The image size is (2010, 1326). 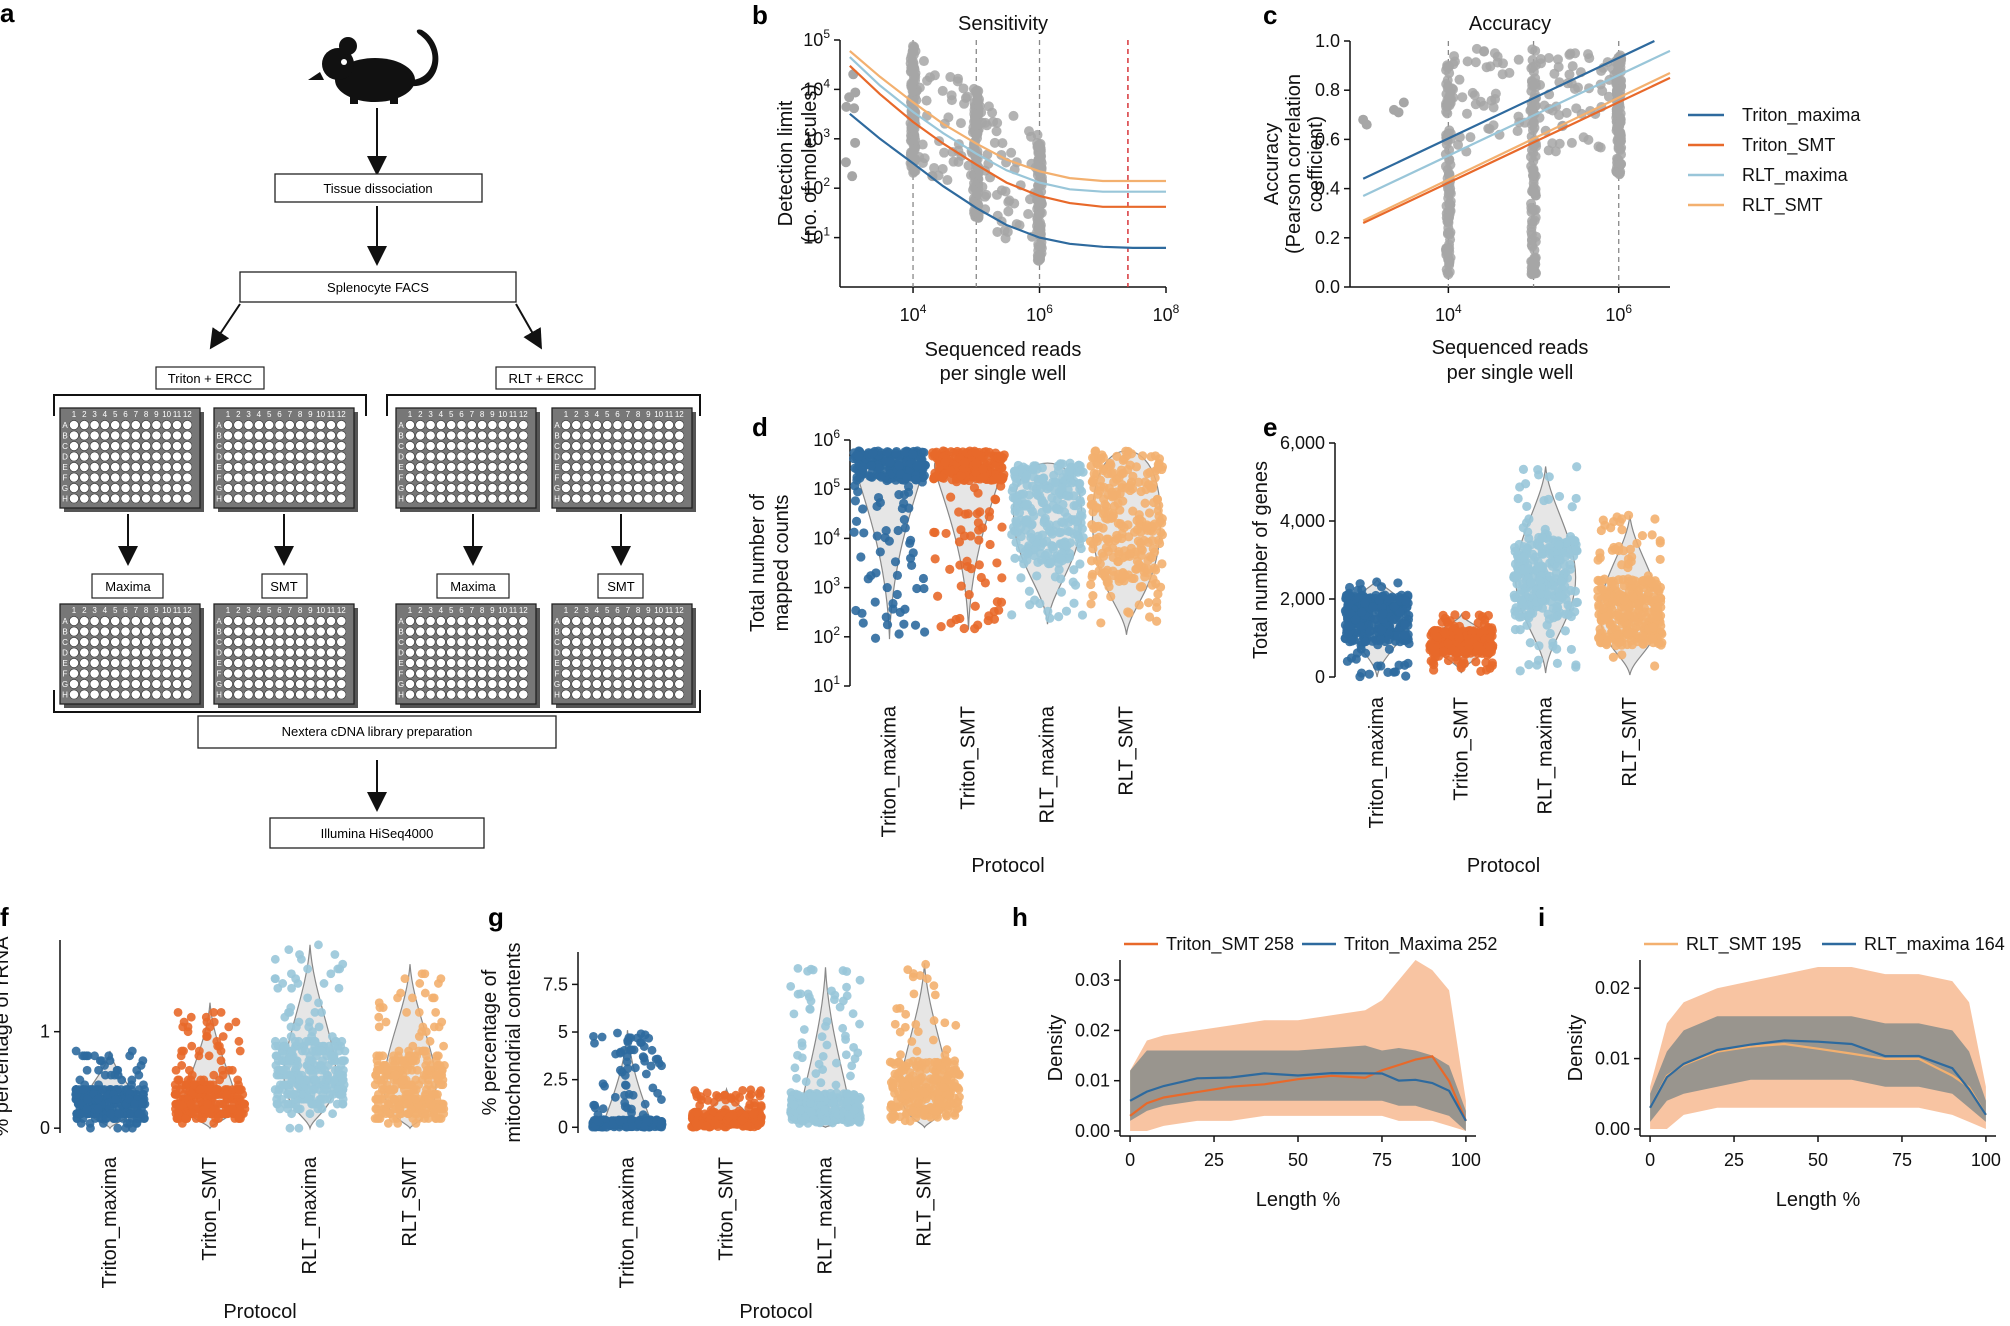 I want to click on plate-row-label: E, so click(x=556, y=663).